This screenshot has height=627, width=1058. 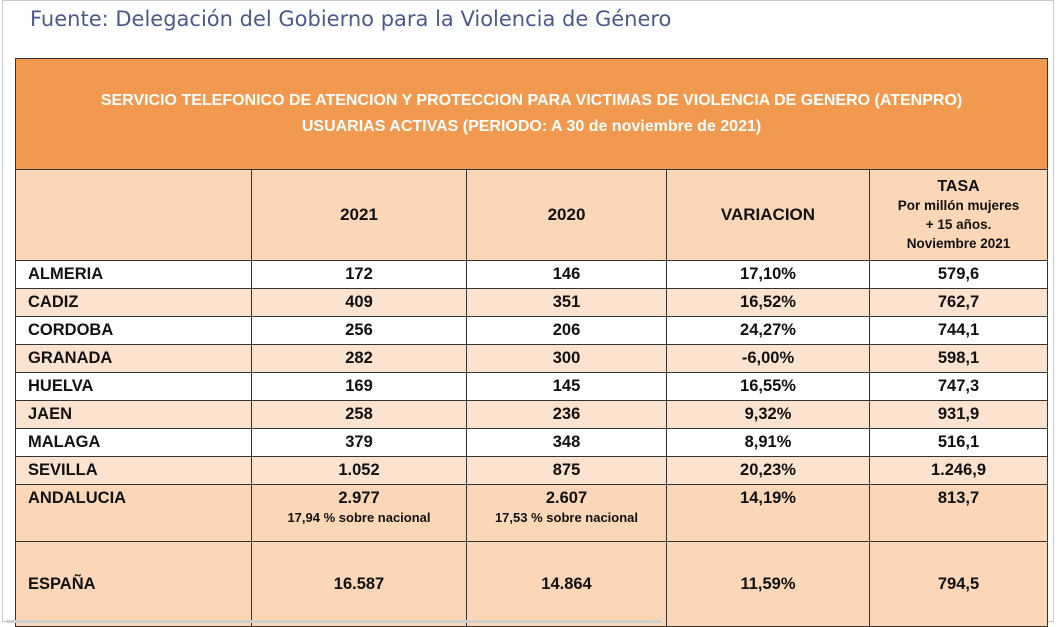 What do you see at coordinates (768, 584) in the screenshot?
I see `espana-variacion: 11,59%` at bounding box center [768, 584].